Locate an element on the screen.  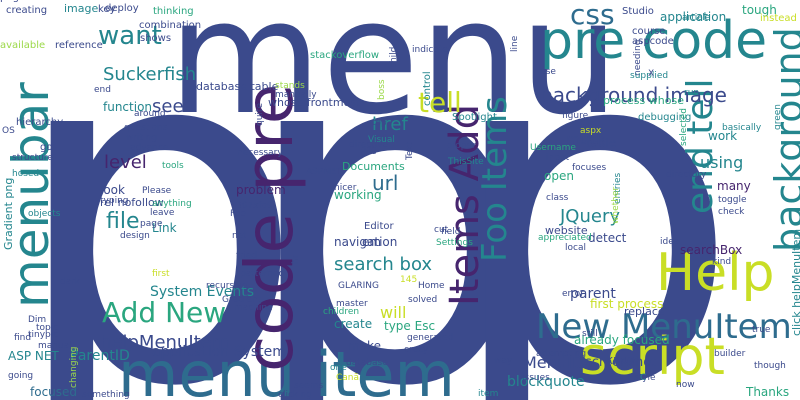
cloud-word: instead is located at coordinates (778, 18).